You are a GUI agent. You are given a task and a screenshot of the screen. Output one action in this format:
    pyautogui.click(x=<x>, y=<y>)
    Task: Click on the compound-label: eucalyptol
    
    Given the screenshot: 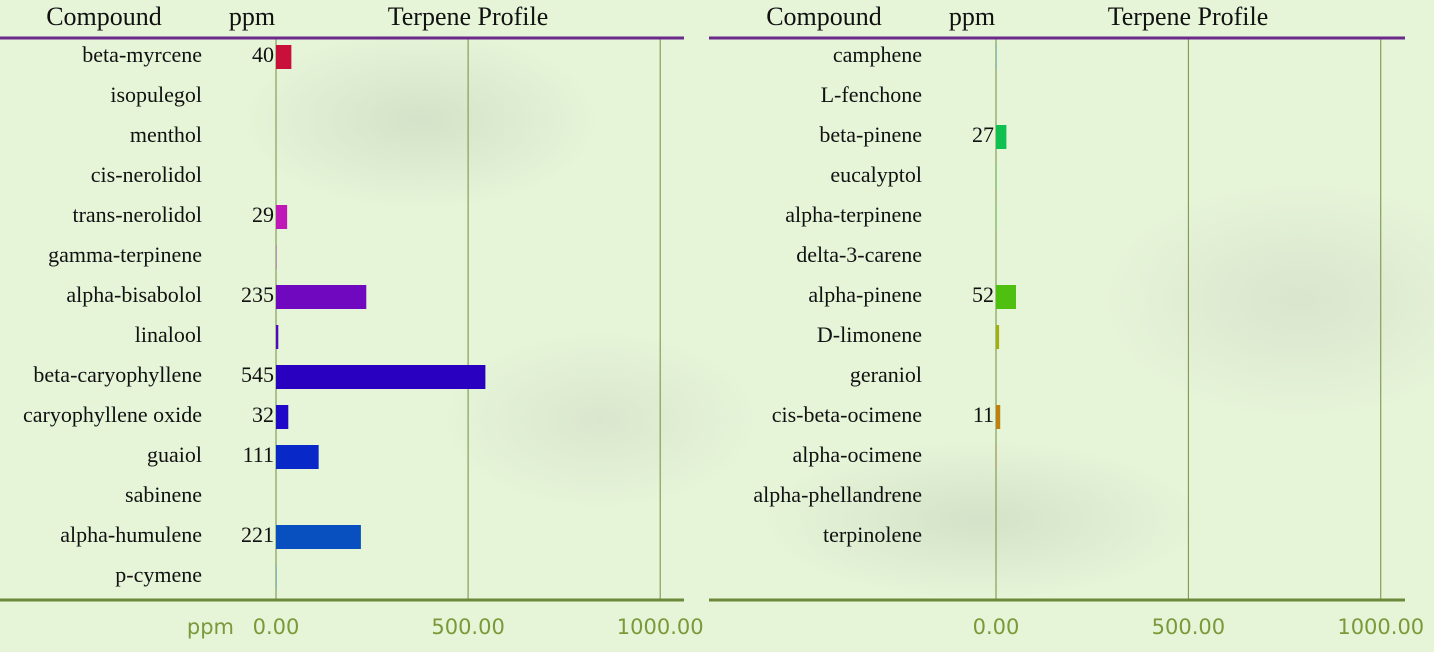 What is the action you would take?
    pyautogui.click(x=876, y=174)
    